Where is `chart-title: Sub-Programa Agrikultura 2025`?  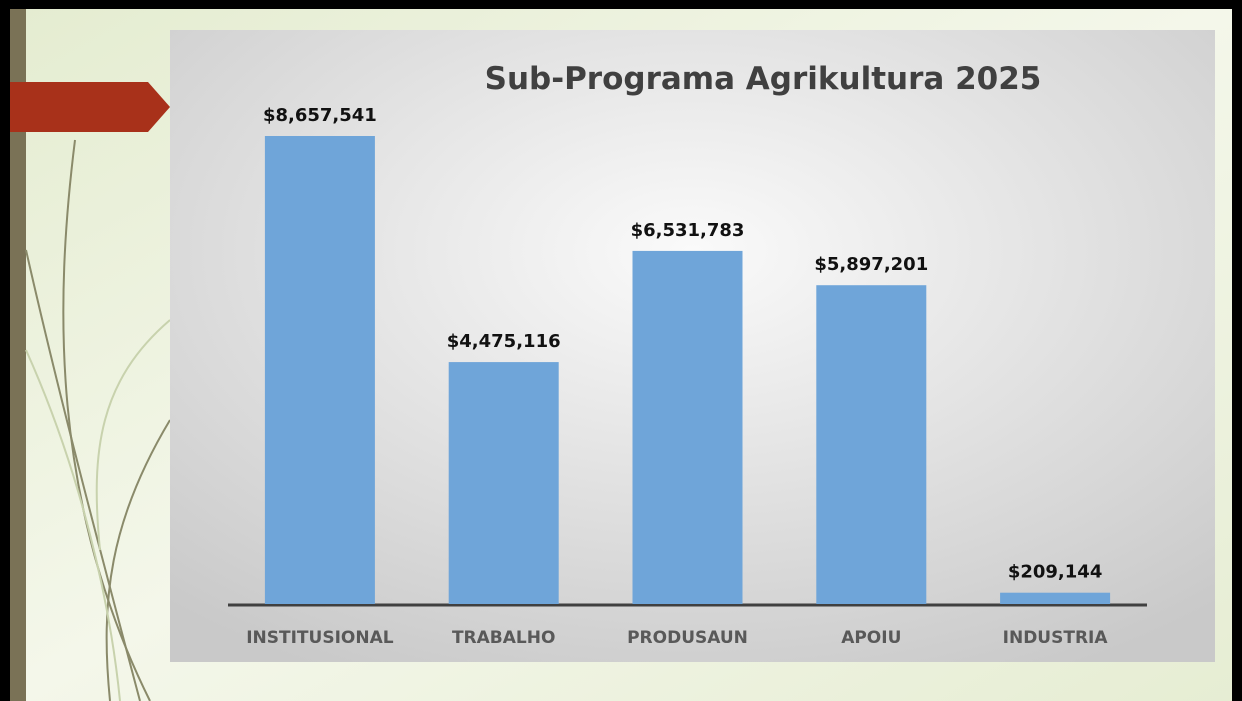
chart-title: Sub-Programa Agrikultura 2025 is located at coordinates (763, 79).